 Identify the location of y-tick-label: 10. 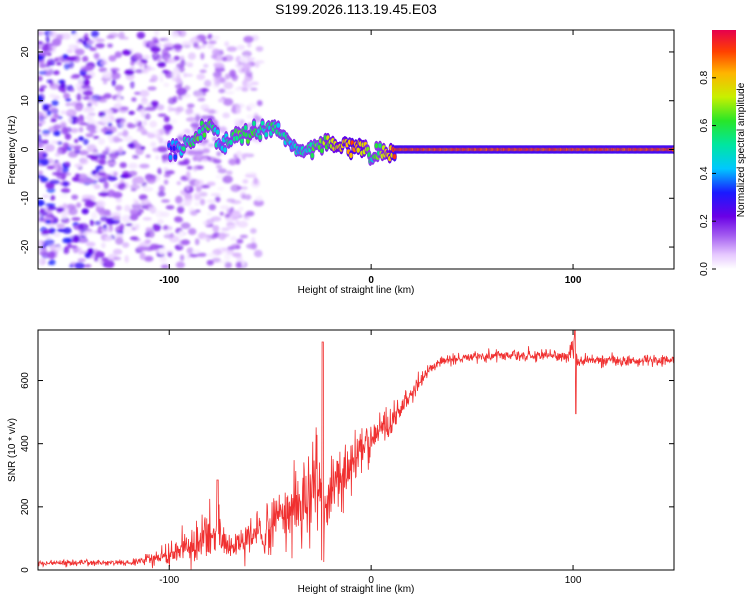
(25, 101).